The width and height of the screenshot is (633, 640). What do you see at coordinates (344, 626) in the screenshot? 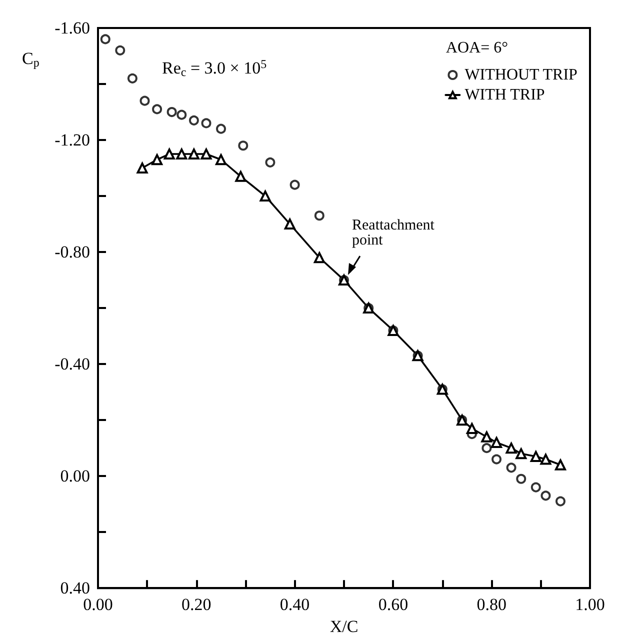
I see `x-axis-title: X/C` at bounding box center [344, 626].